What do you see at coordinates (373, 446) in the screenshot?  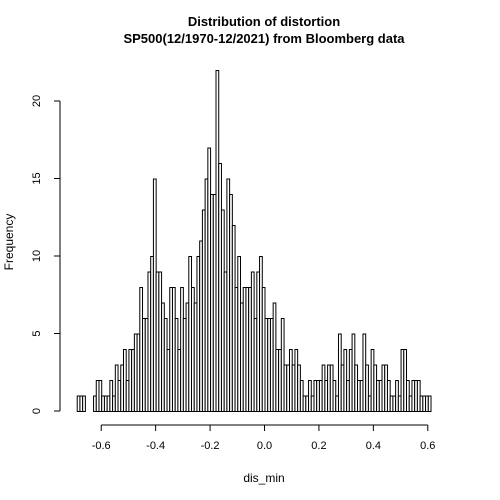 I see `x-tick-label: 0.4` at bounding box center [373, 446].